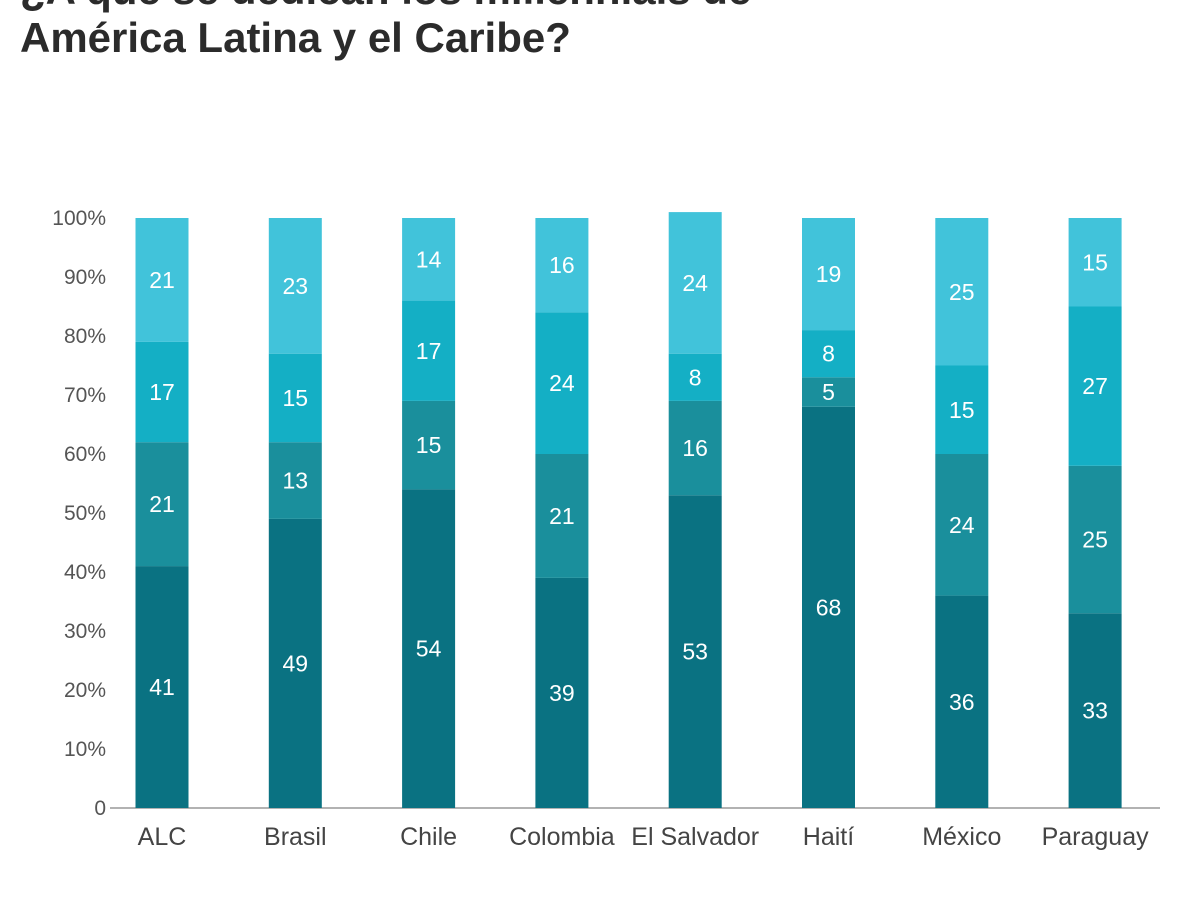 This screenshot has height=900, width=1200. Describe the element at coordinates (79, 218) in the screenshot. I see `y-tick-label: 100%` at that location.